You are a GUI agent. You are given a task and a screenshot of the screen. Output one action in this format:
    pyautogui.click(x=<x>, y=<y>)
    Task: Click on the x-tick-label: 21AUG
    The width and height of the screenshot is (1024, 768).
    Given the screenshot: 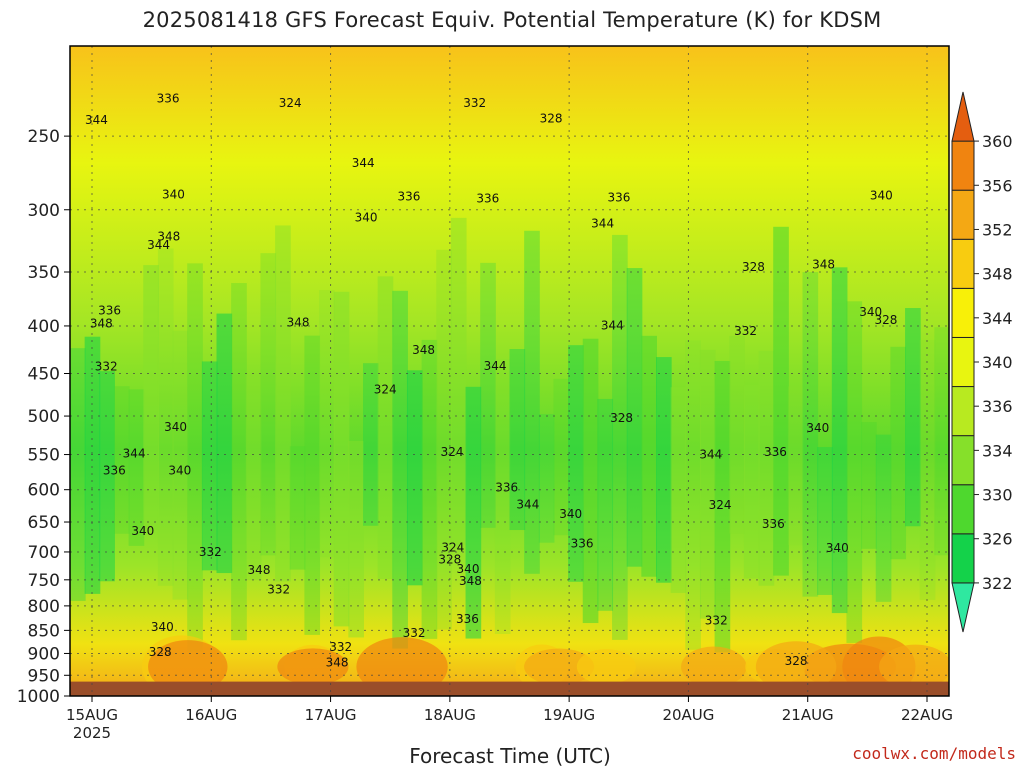 What is the action you would take?
    pyautogui.click(x=808, y=715)
    